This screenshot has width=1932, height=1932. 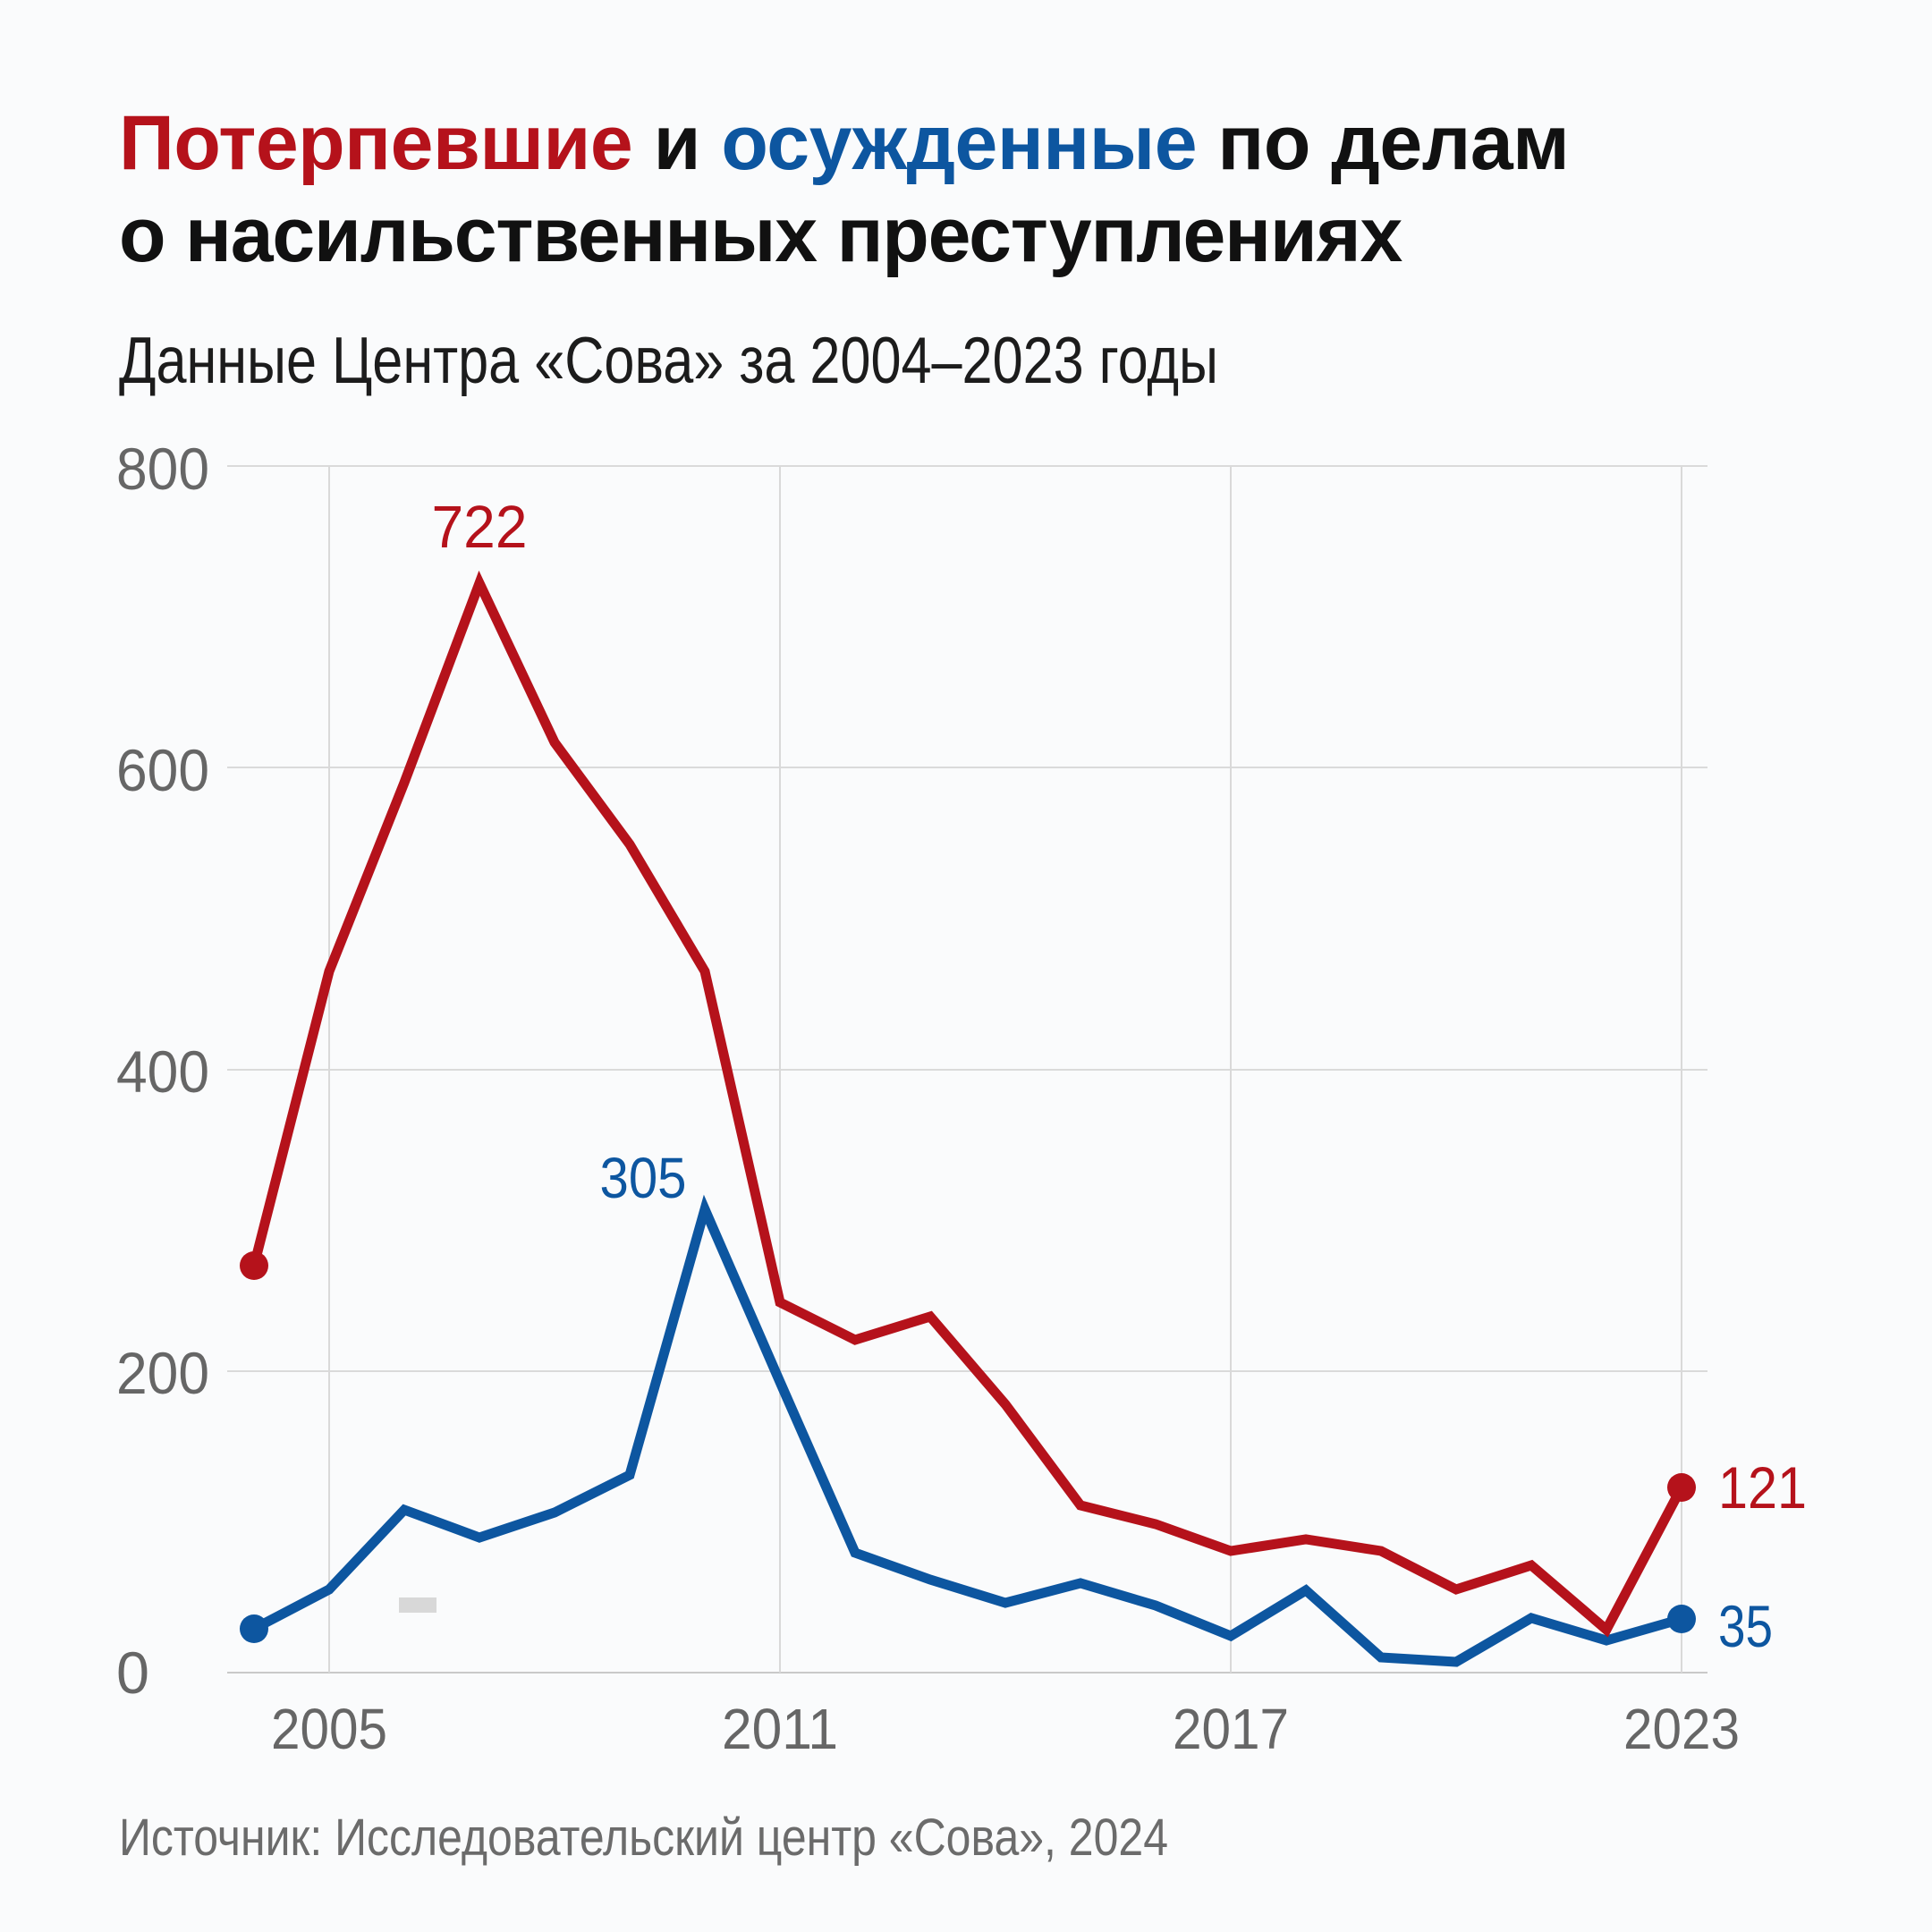 What do you see at coordinates (643, 1178) in the screenshot?
I see `svg-text: 305` at bounding box center [643, 1178].